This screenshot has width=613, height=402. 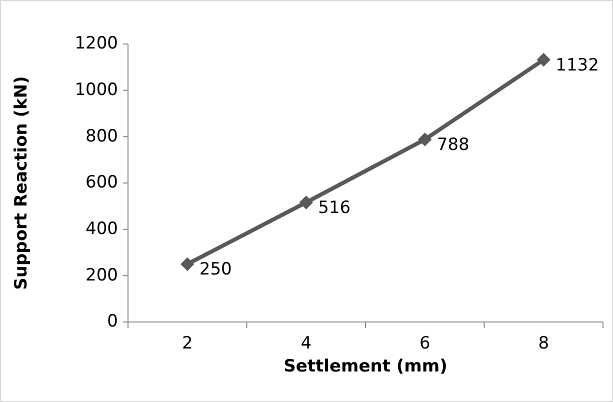 What do you see at coordinates (215, 270) in the screenshot?
I see `data-label: 250` at bounding box center [215, 270].